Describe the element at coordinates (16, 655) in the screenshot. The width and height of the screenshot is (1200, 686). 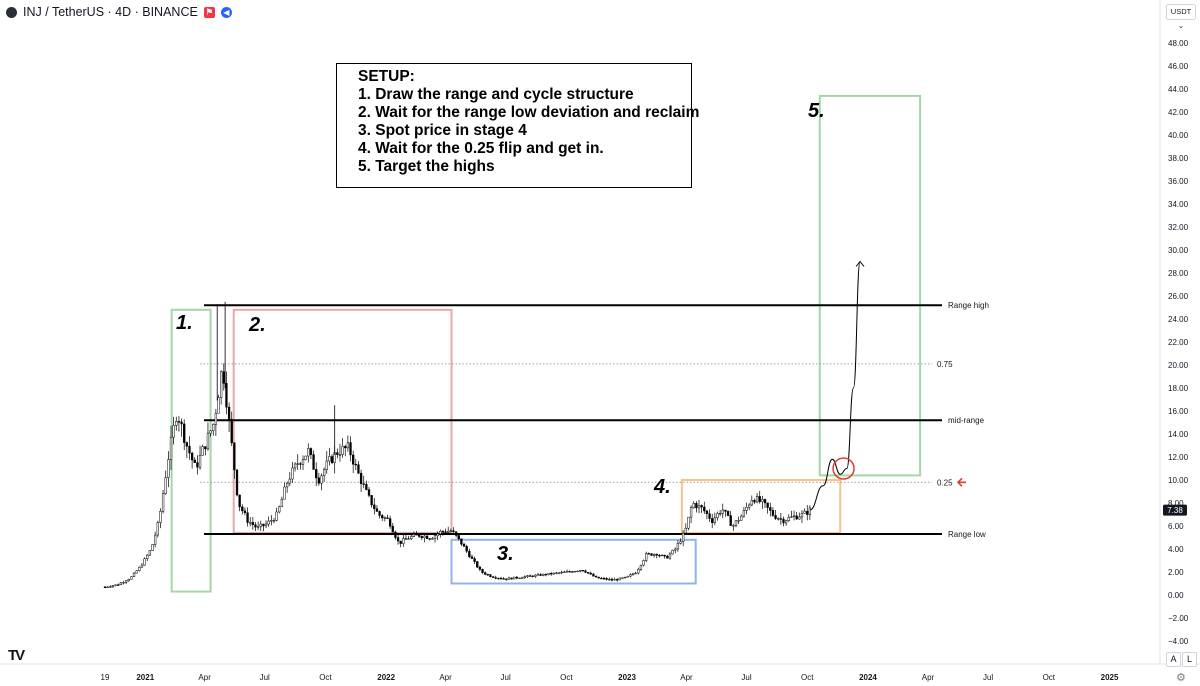
I see `tradingview-logo: TV` at that location.